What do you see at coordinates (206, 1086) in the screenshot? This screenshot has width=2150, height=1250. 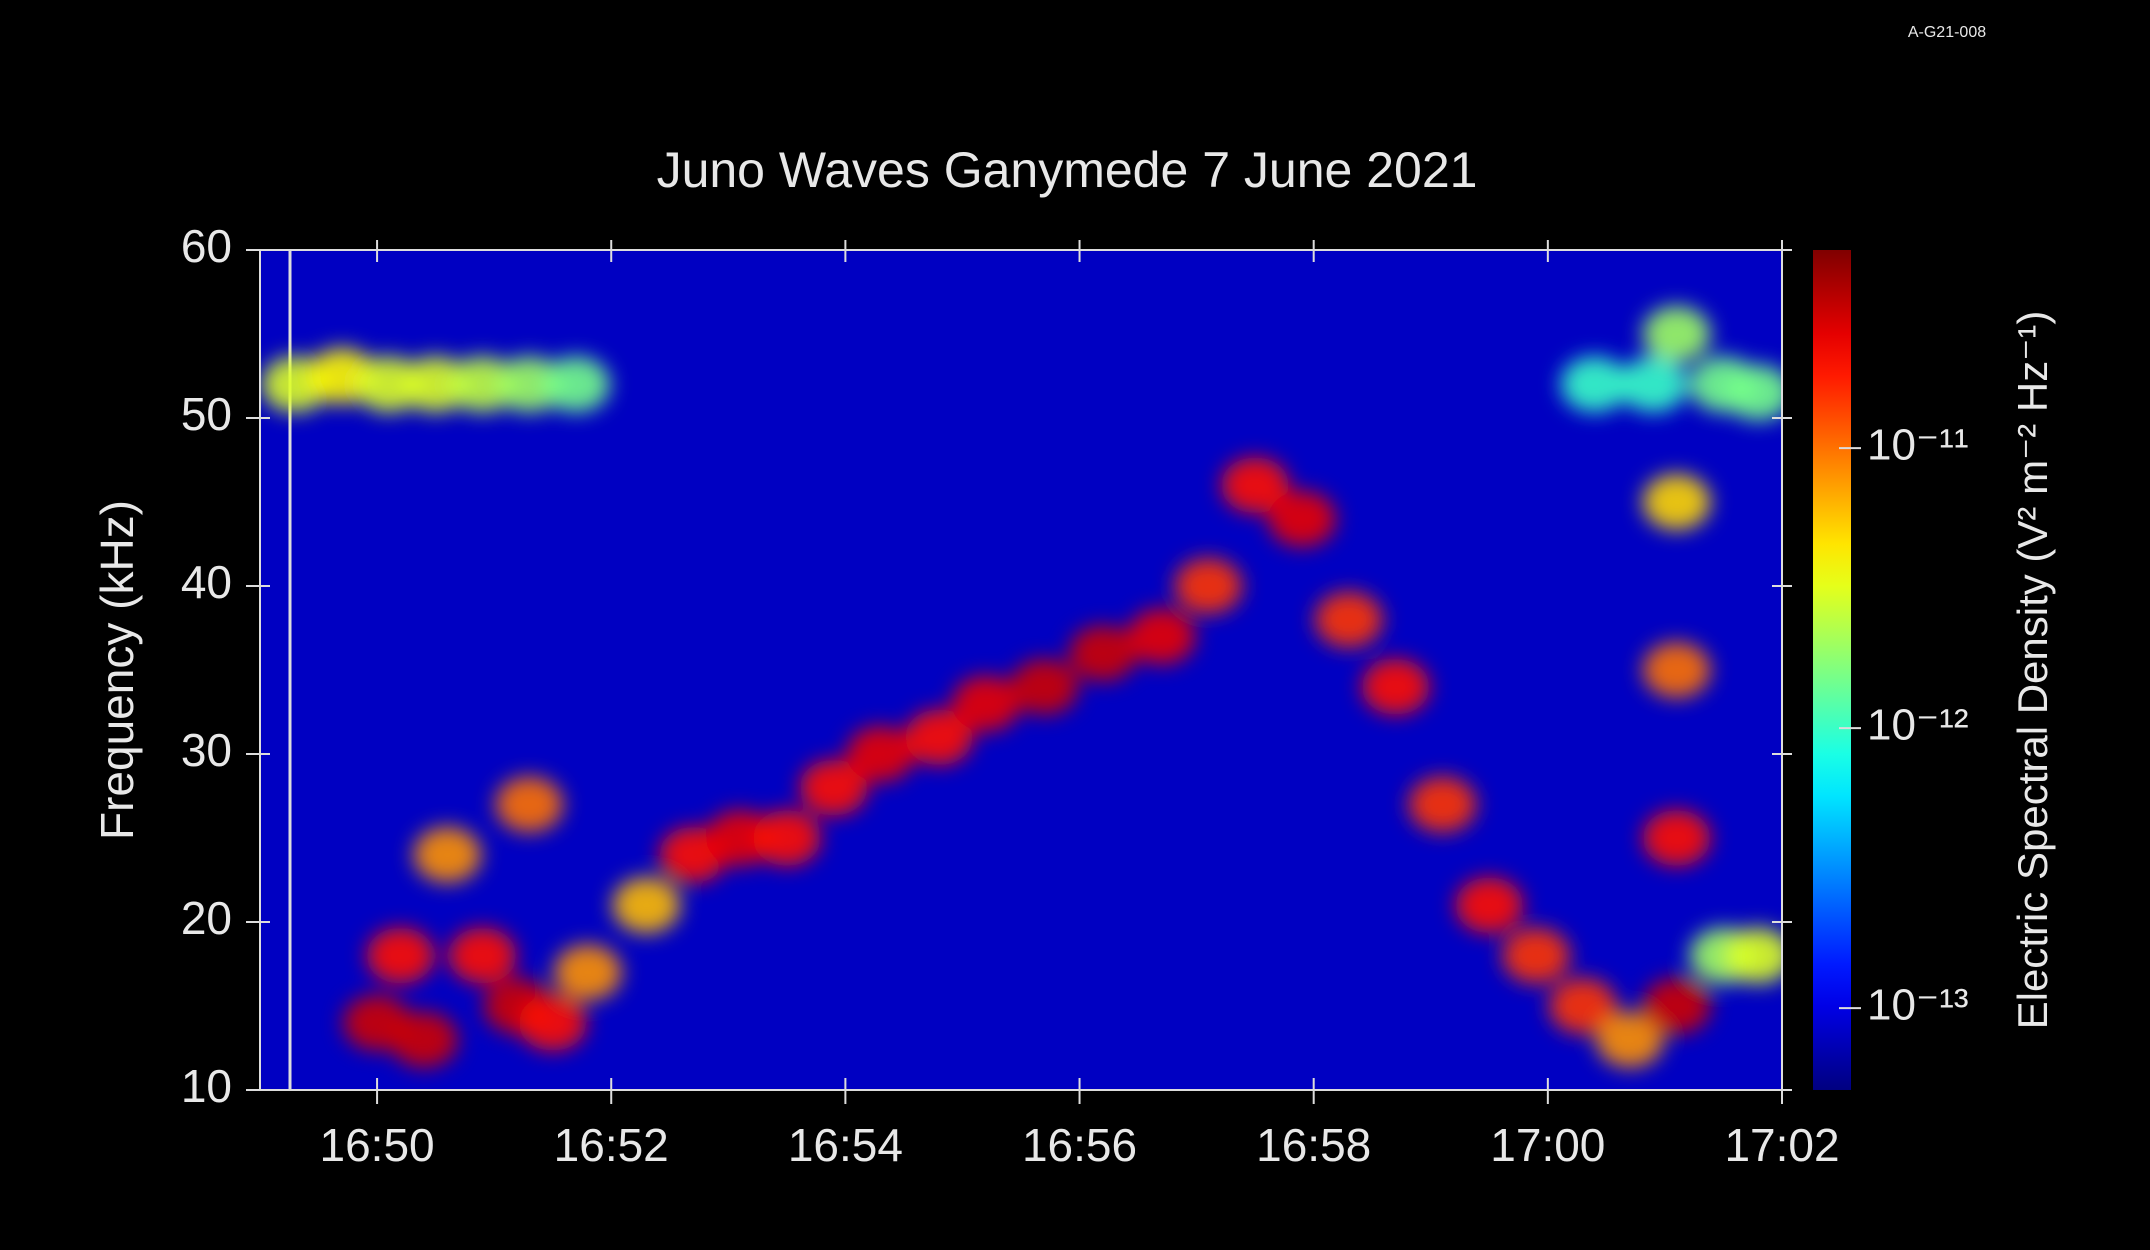 I see `y-tick-label: 10` at bounding box center [206, 1086].